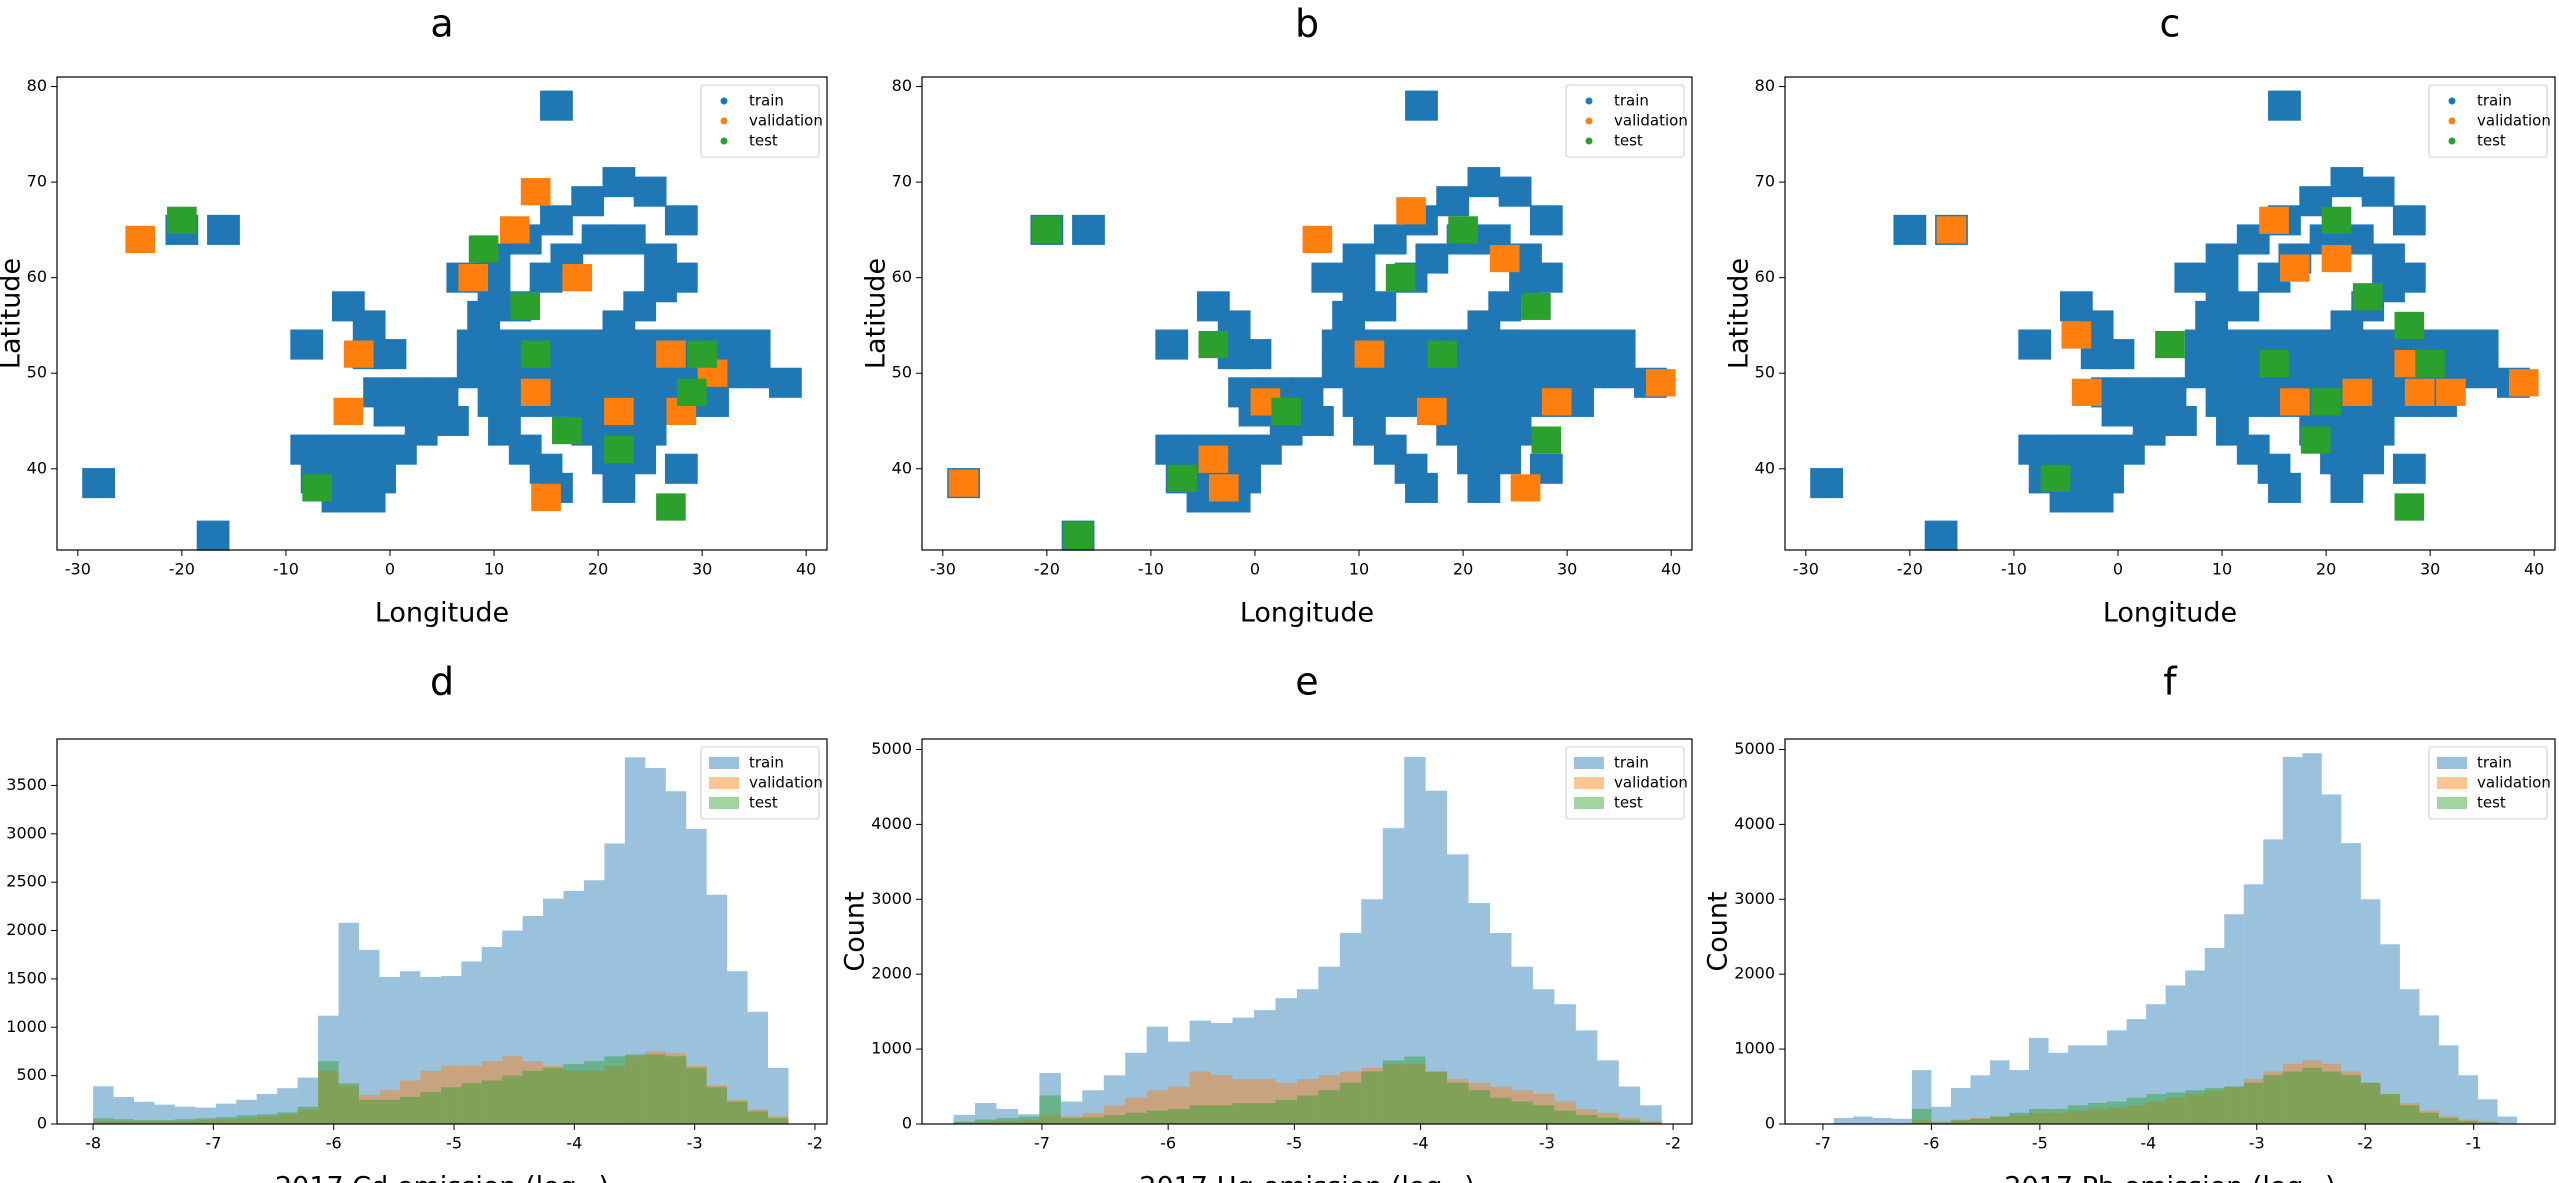  Describe the element at coordinates (2222, 569) in the screenshot. I see `x-tick-label: 10` at that location.